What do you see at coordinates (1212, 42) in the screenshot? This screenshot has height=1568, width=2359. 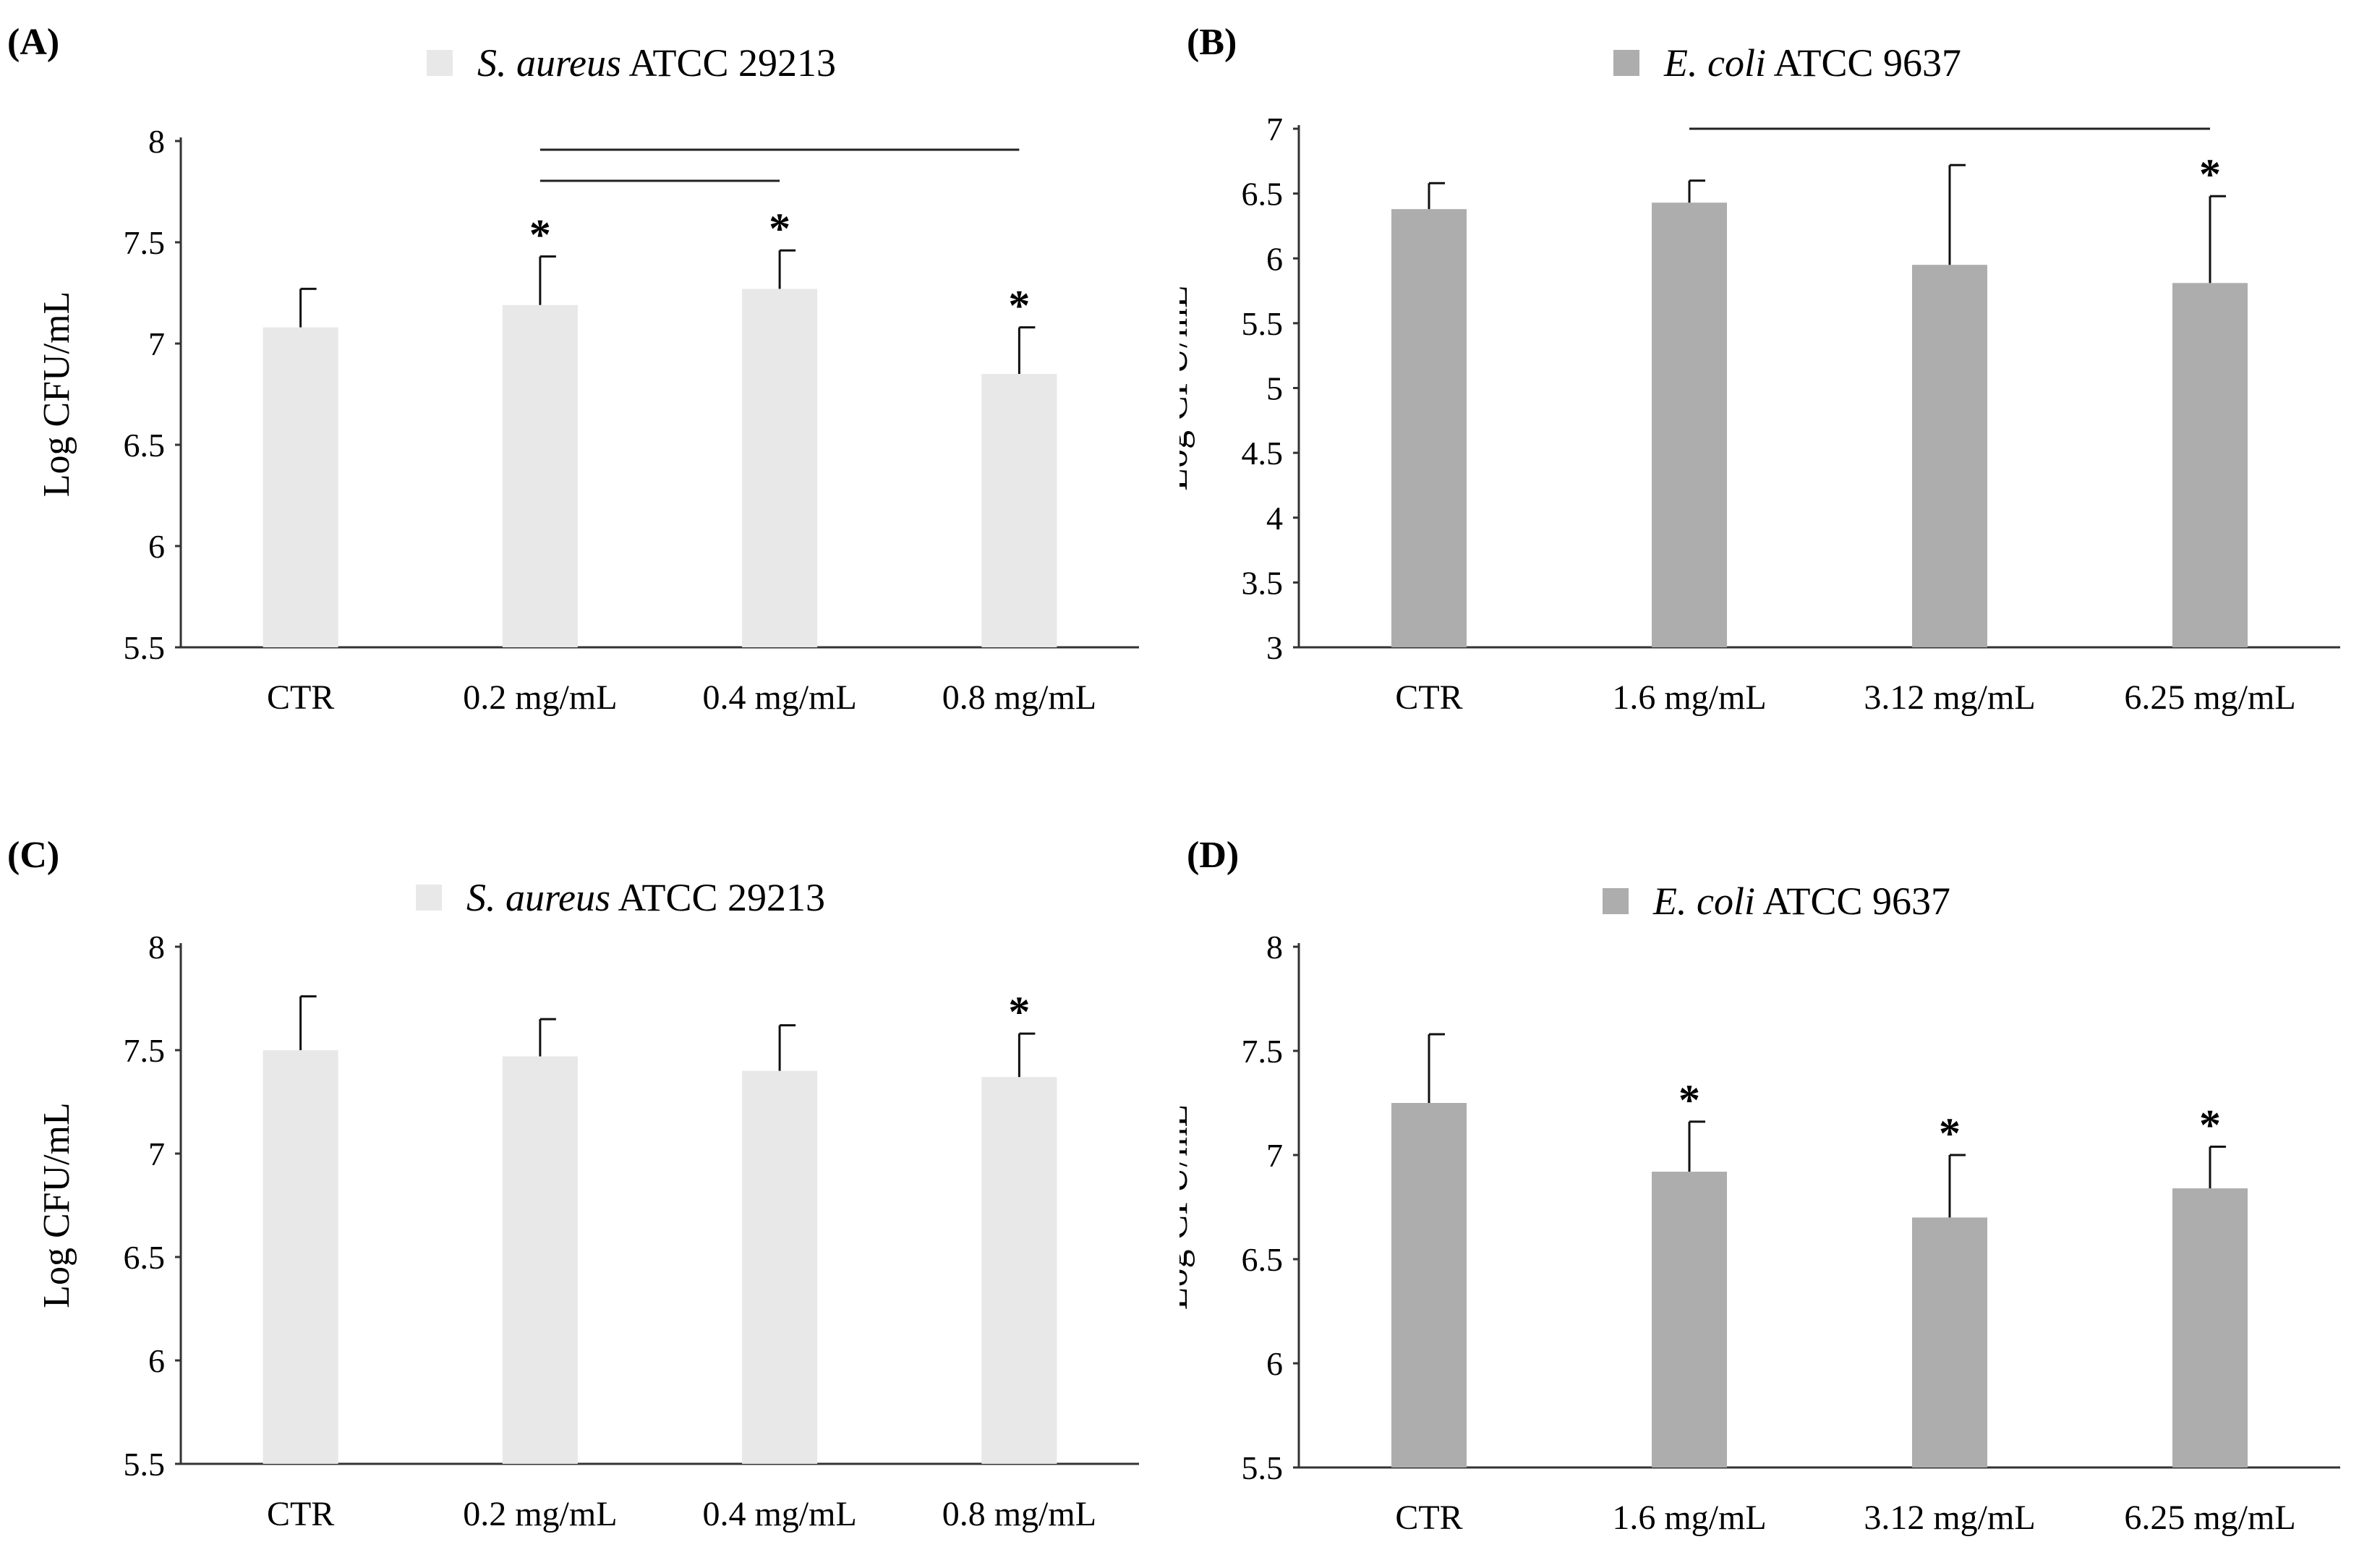 I see `panel-label: (B)` at bounding box center [1212, 42].